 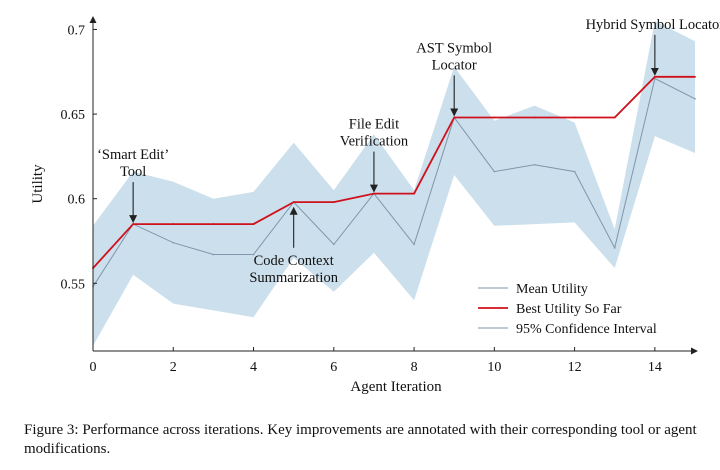 What do you see at coordinates (655, 367) in the screenshot?
I see `x-tick-label: 14` at bounding box center [655, 367].